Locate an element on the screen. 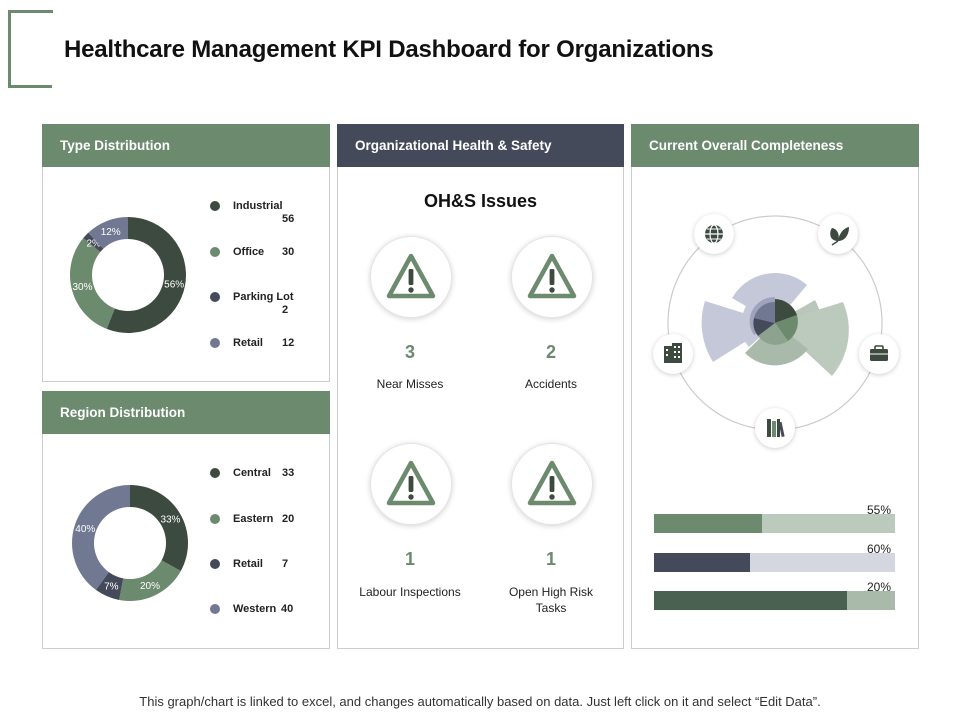  health-safety-header: Organizational Health & Safety is located at coordinates (480, 145).